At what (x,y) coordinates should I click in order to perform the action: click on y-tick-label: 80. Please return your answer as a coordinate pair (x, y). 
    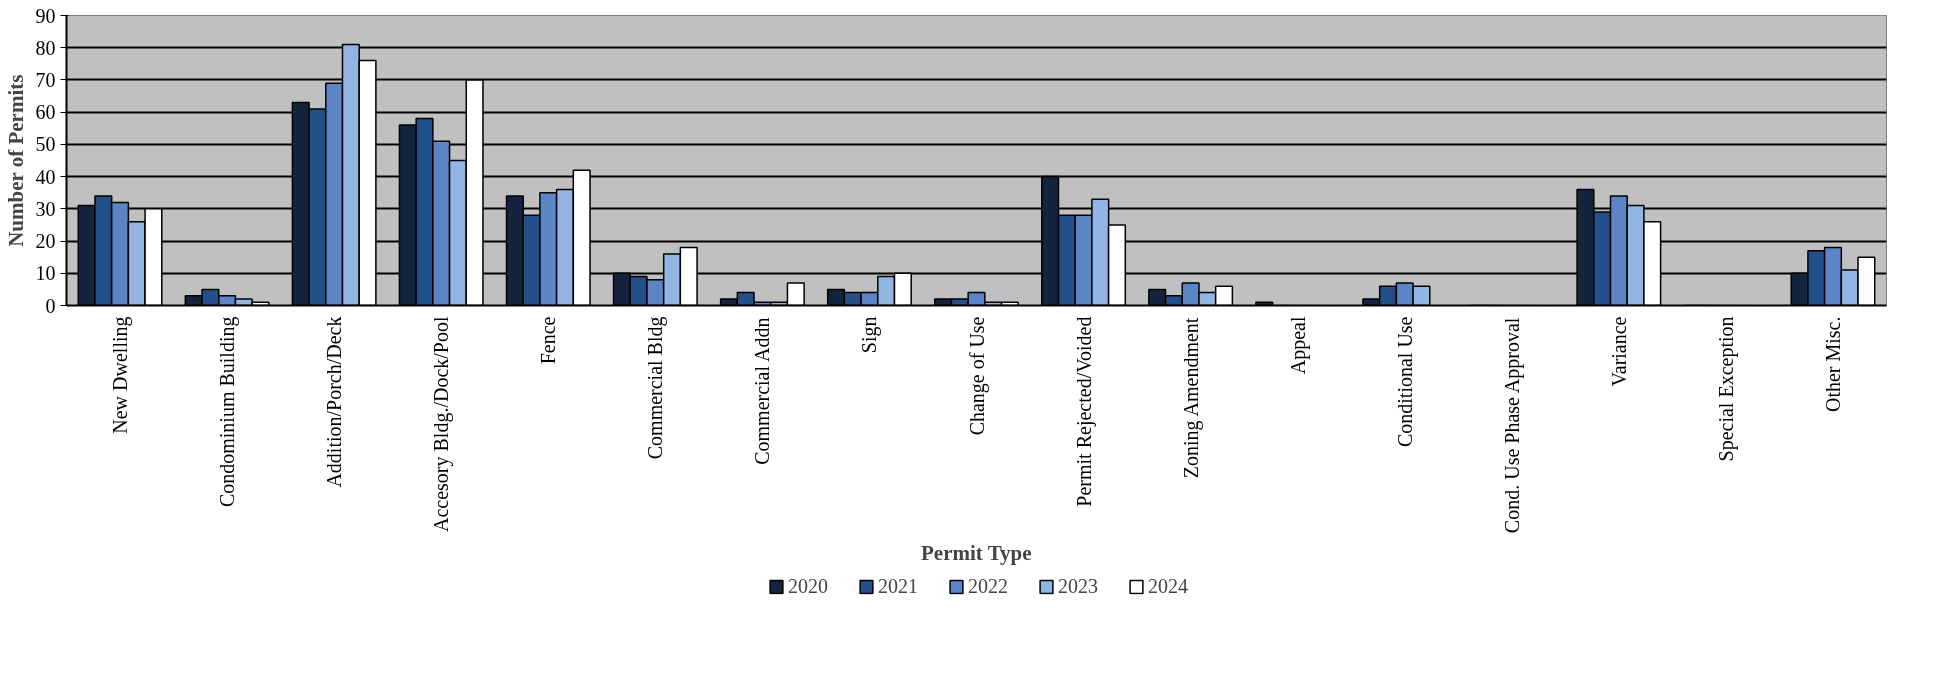
    Looking at the image, I should click on (45, 47).